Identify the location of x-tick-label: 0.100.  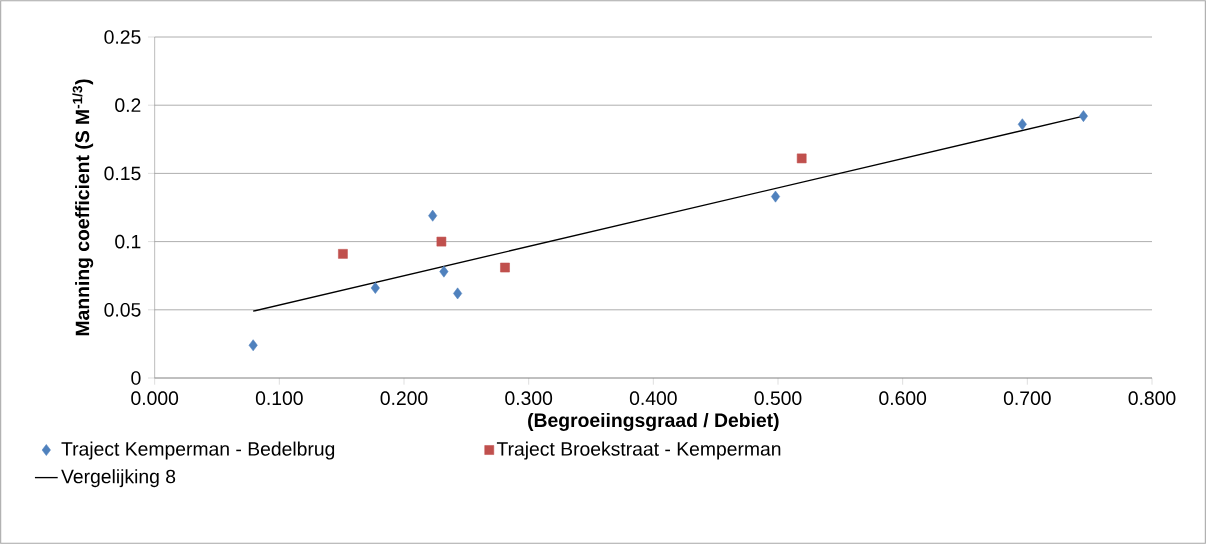
(279, 398).